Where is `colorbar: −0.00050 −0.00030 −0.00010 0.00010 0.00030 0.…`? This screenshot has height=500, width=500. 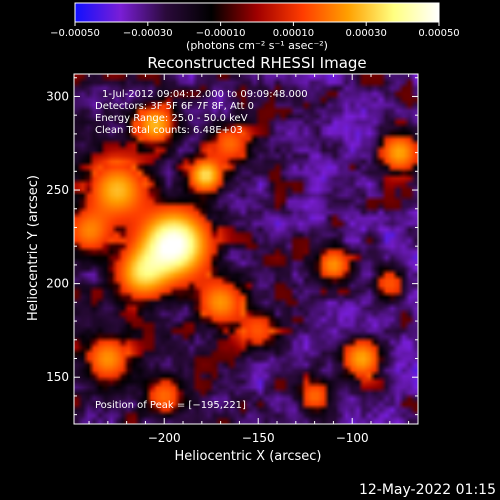
colorbar: −0.00050 −0.00030 −0.00010 0.00010 0.00030 0.… is located at coordinates (255, 27).